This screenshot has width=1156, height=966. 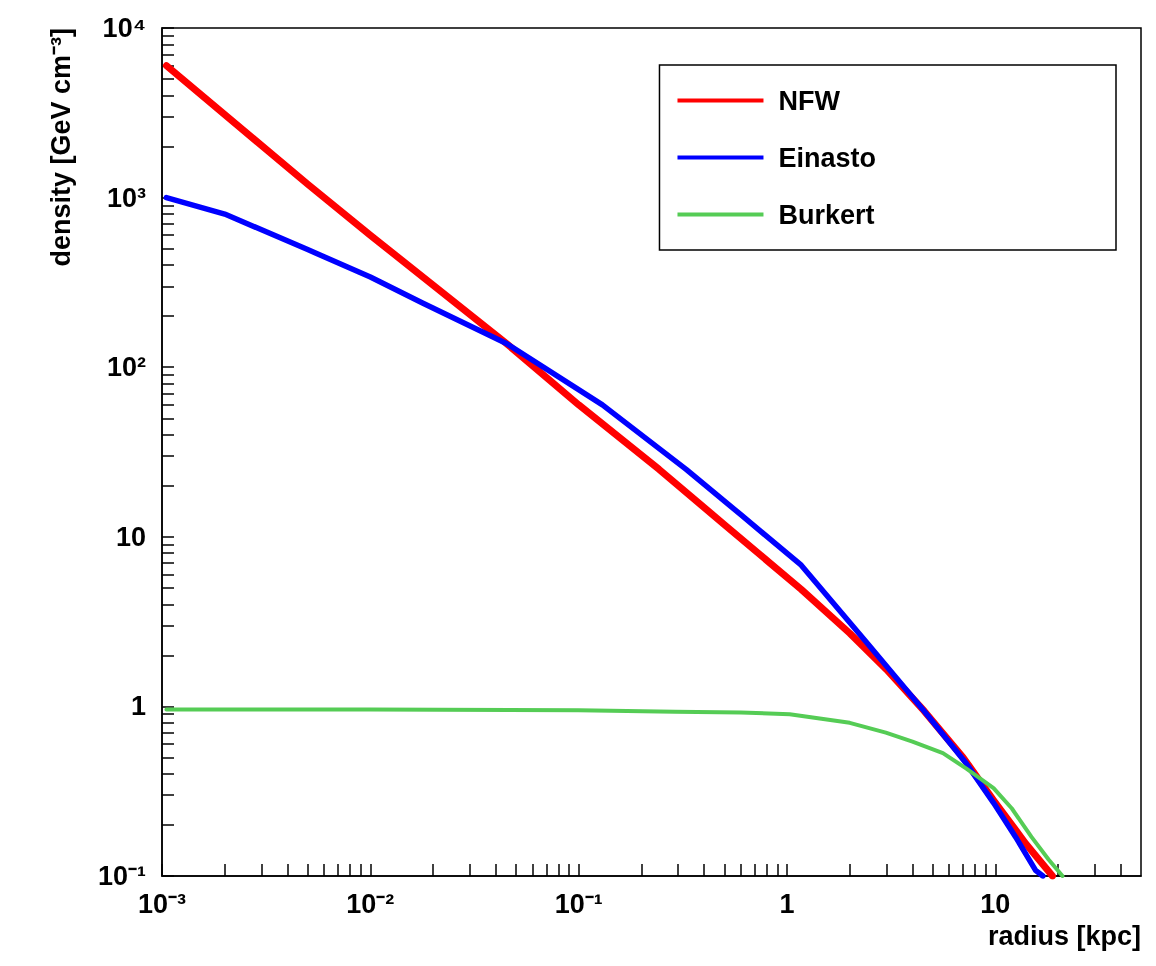 What do you see at coordinates (162, 903) in the screenshot?
I see `x-tick-label: 10⁻³` at bounding box center [162, 903].